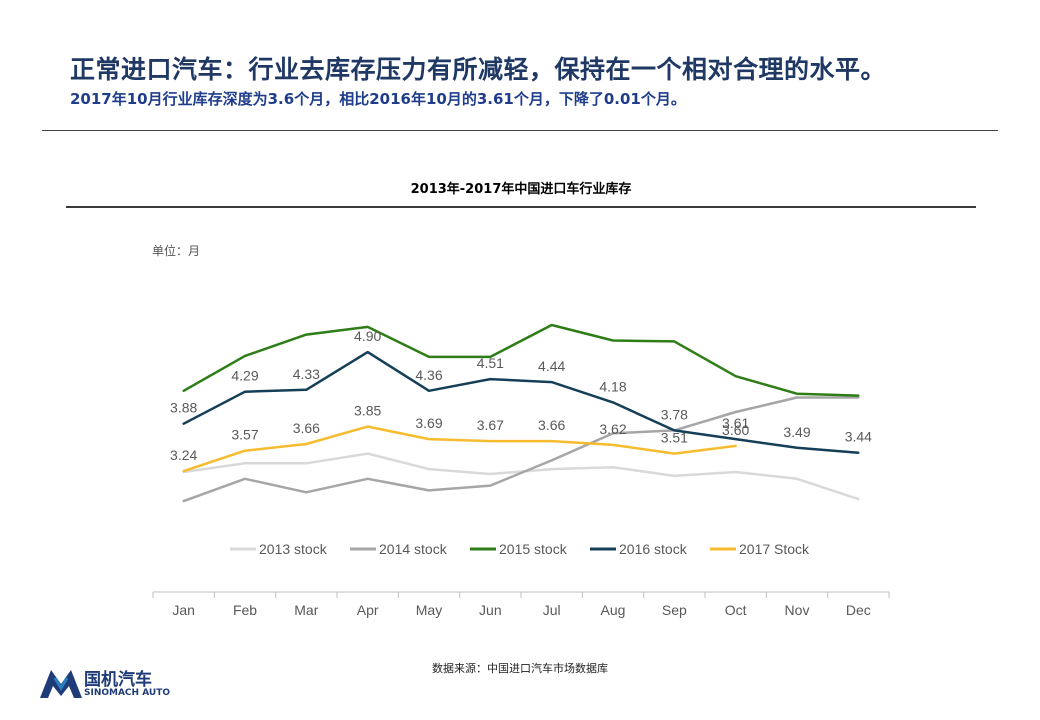 This screenshot has height=720, width=1040. I want to click on data-label-2017-stock: 3.60, so click(735, 430).